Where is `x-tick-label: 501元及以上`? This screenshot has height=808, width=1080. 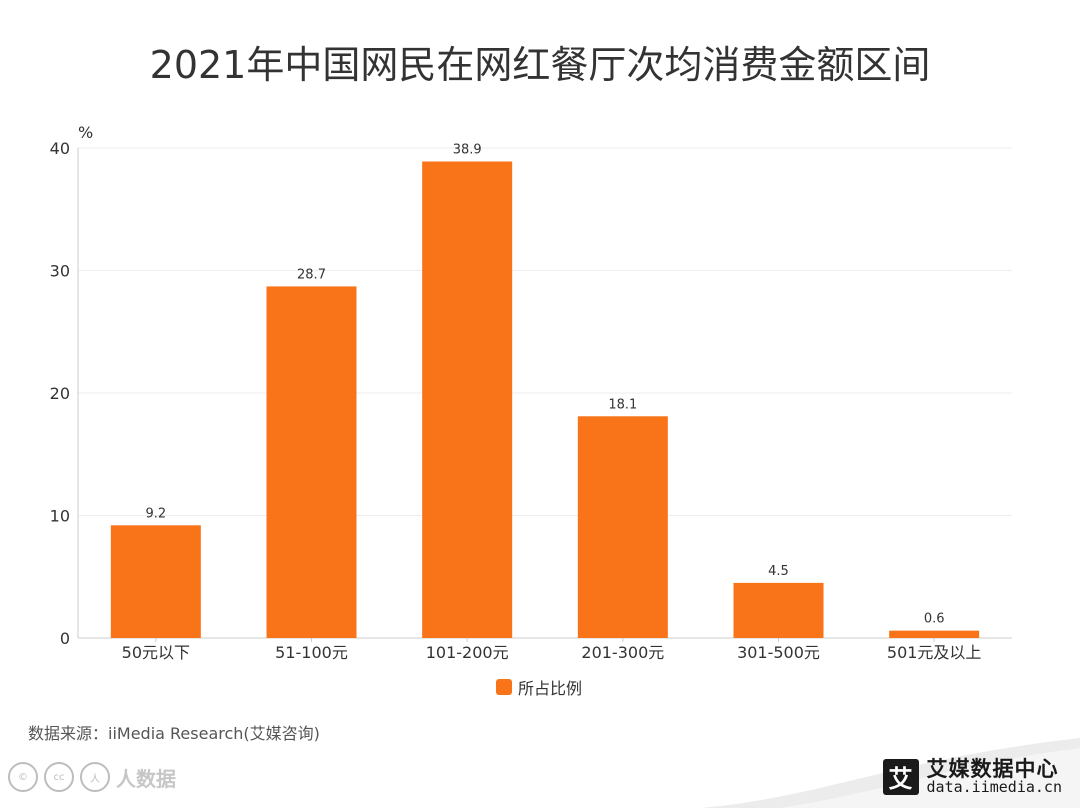 x-tick-label: 501元及以上 is located at coordinates (934, 652).